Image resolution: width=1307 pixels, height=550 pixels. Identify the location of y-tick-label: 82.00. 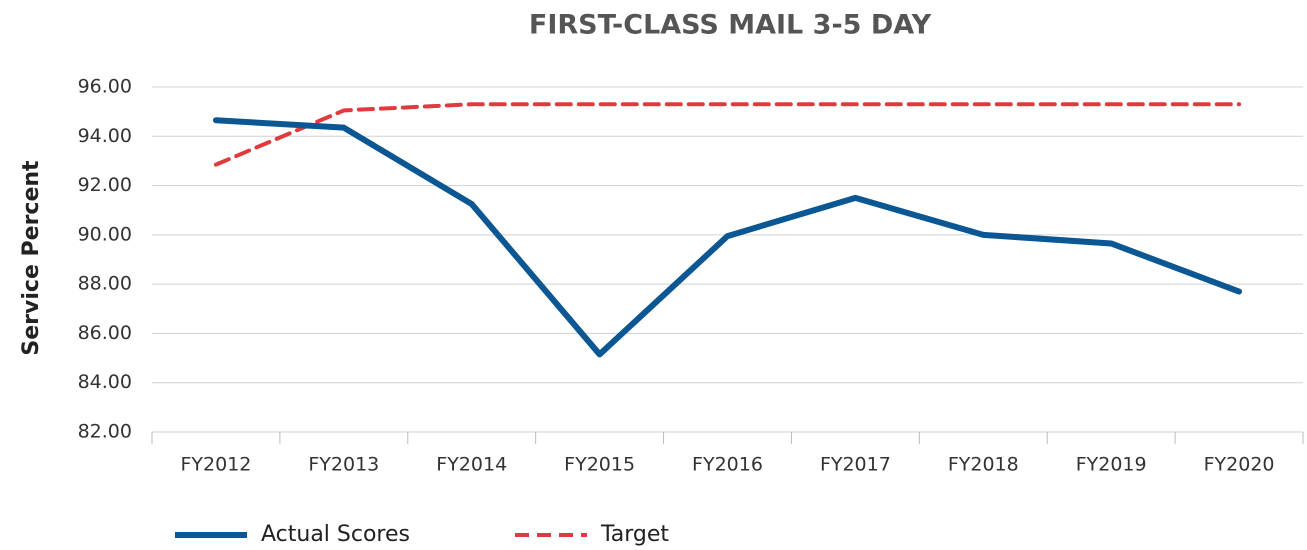
(105, 432).